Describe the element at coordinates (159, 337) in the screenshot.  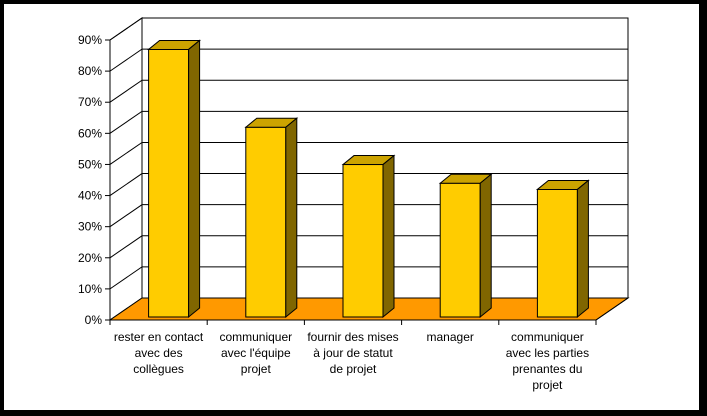
I see `x-category-label-line: rester en contact` at that location.